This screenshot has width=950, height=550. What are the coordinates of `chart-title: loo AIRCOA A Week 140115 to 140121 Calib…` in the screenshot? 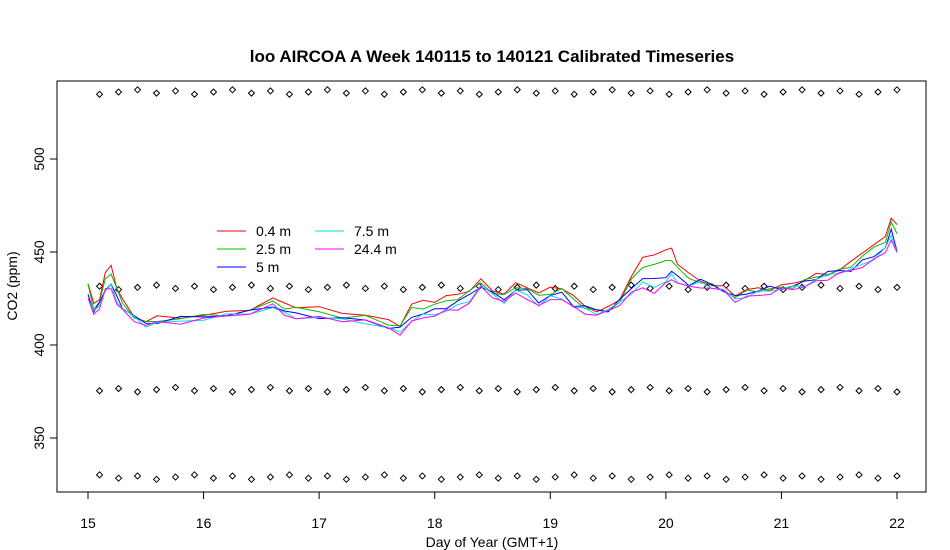 It's located at (492, 56).